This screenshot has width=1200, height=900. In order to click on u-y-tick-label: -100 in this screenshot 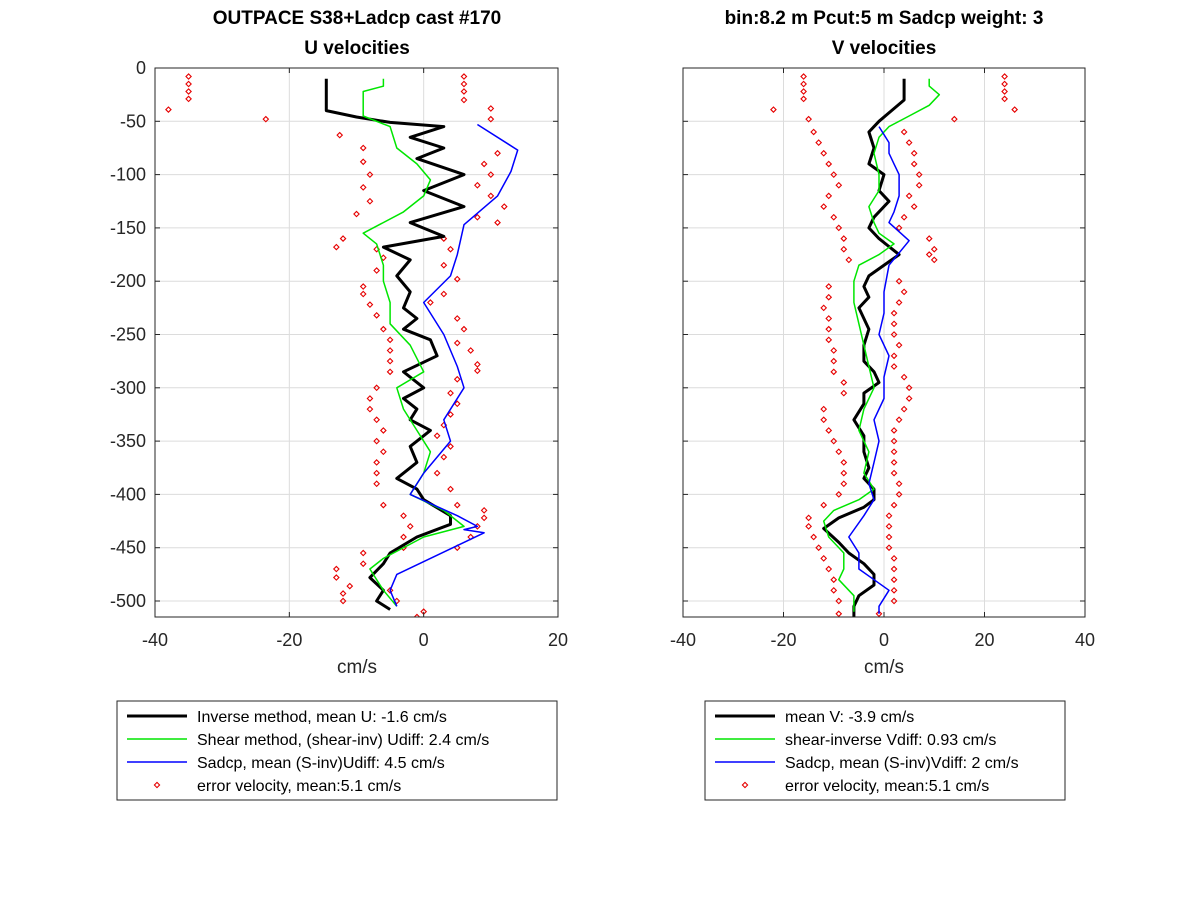, I will do `click(128, 175)`.